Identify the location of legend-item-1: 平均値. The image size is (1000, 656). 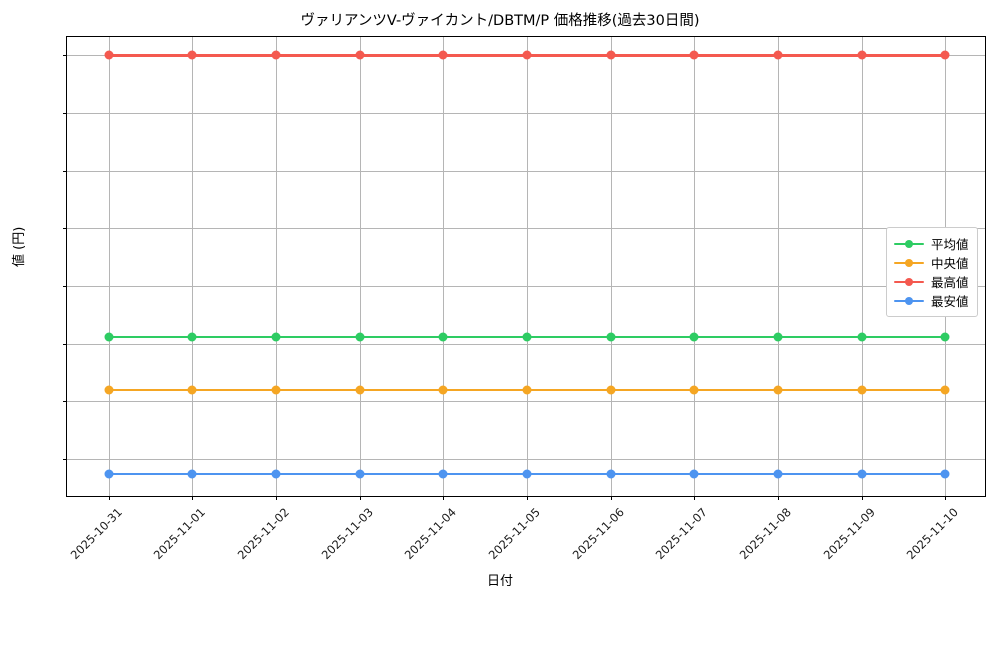
(931, 243).